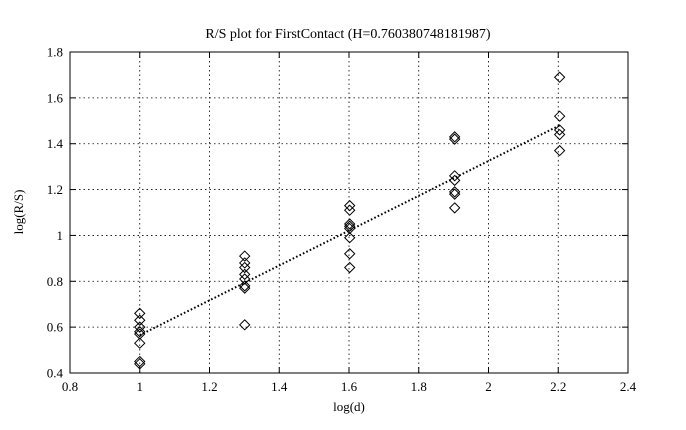 Image resolution: width=686 pixels, height=430 pixels. I want to click on y-tick-label: 0.8, so click(55, 281).